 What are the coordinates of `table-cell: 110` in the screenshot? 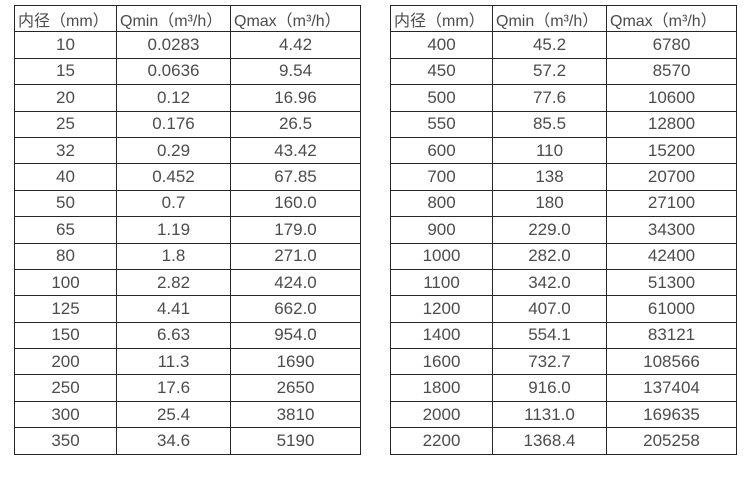 It's located at (549, 150).